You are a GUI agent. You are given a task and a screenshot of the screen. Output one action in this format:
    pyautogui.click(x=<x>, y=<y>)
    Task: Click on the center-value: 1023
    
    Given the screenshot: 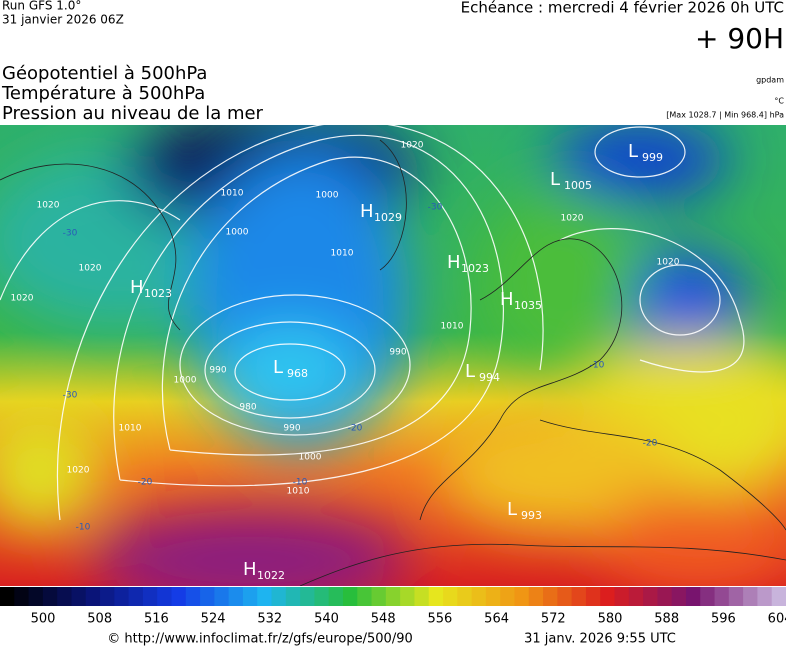 What is the action you would take?
    pyautogui.click(x=158, y=293)
    